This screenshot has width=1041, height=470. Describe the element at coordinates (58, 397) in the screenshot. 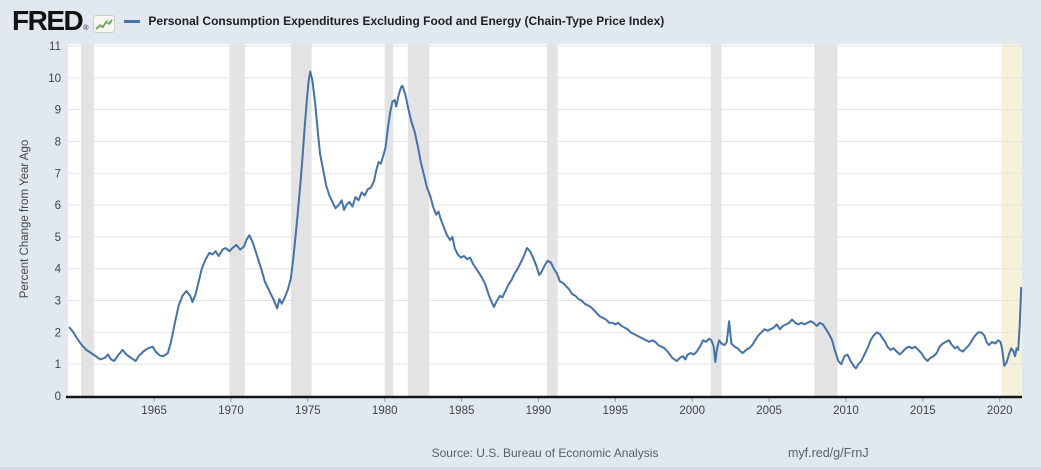

I see `y-tick-label: 0` at that location.